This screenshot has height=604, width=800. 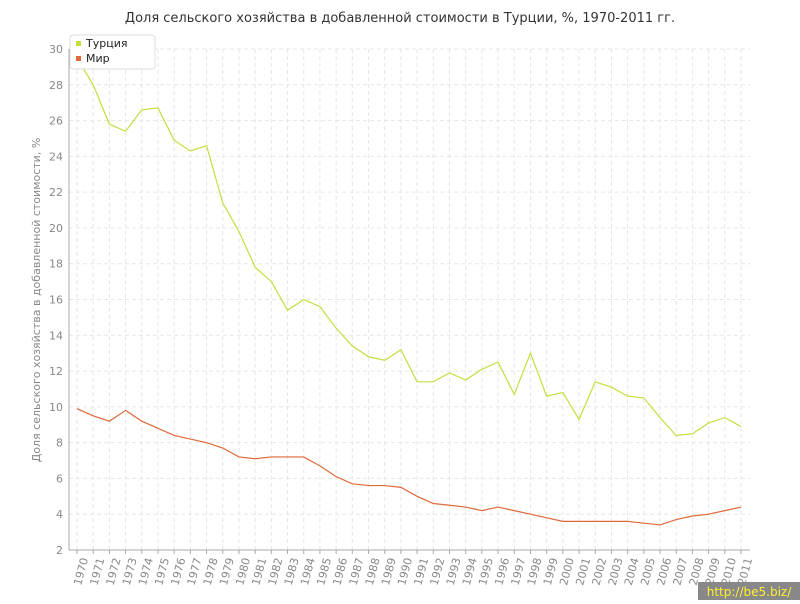 I want to click on legend: Турция Мир, so click(x=112, y=52).